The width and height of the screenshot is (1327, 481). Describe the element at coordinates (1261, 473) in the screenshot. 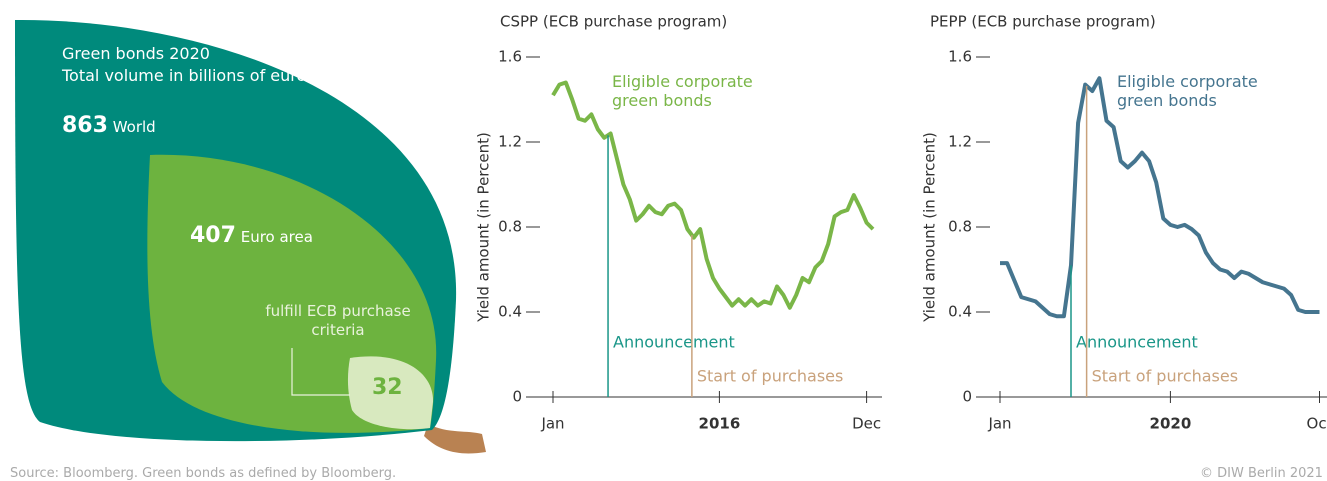

I see `copyright: © DIW Berlin 2021` at that location.